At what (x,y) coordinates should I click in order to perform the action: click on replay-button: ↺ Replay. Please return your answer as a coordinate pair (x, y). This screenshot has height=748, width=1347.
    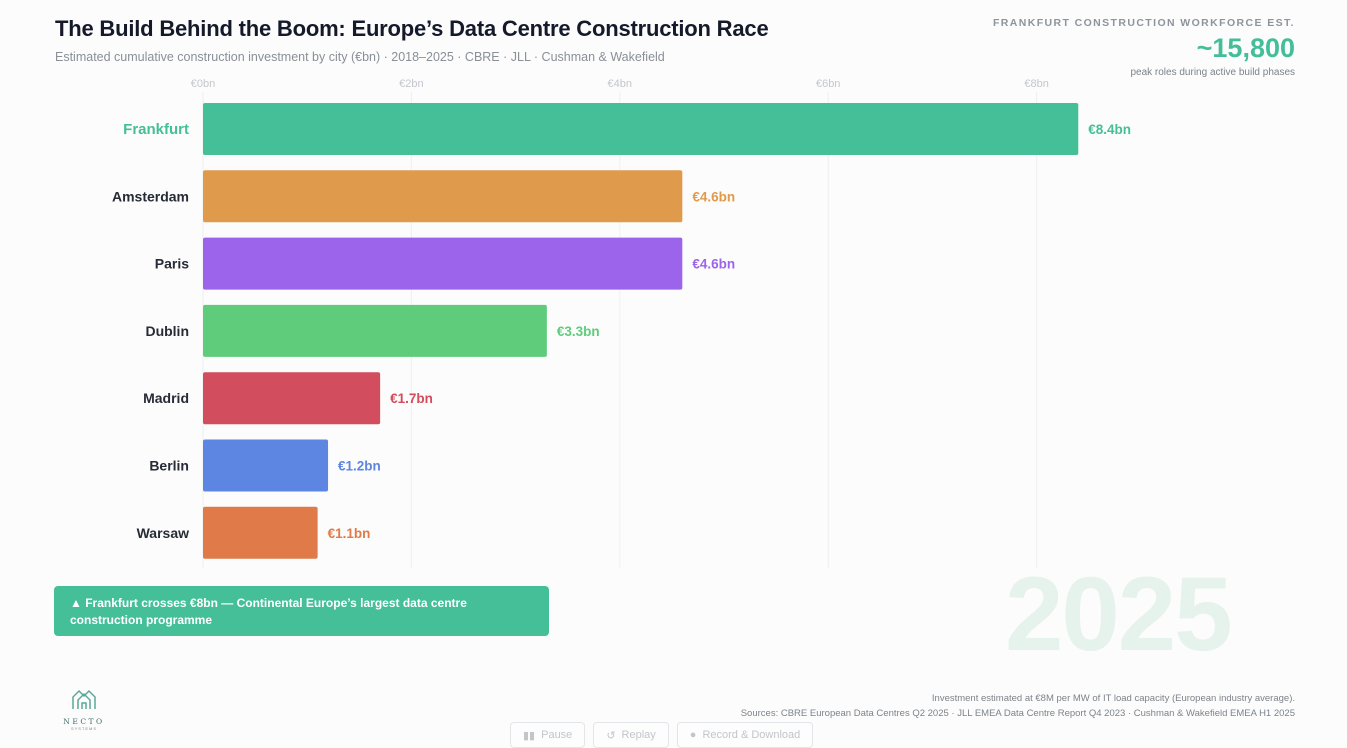
    Looking at the image, I should click on (631, 735).